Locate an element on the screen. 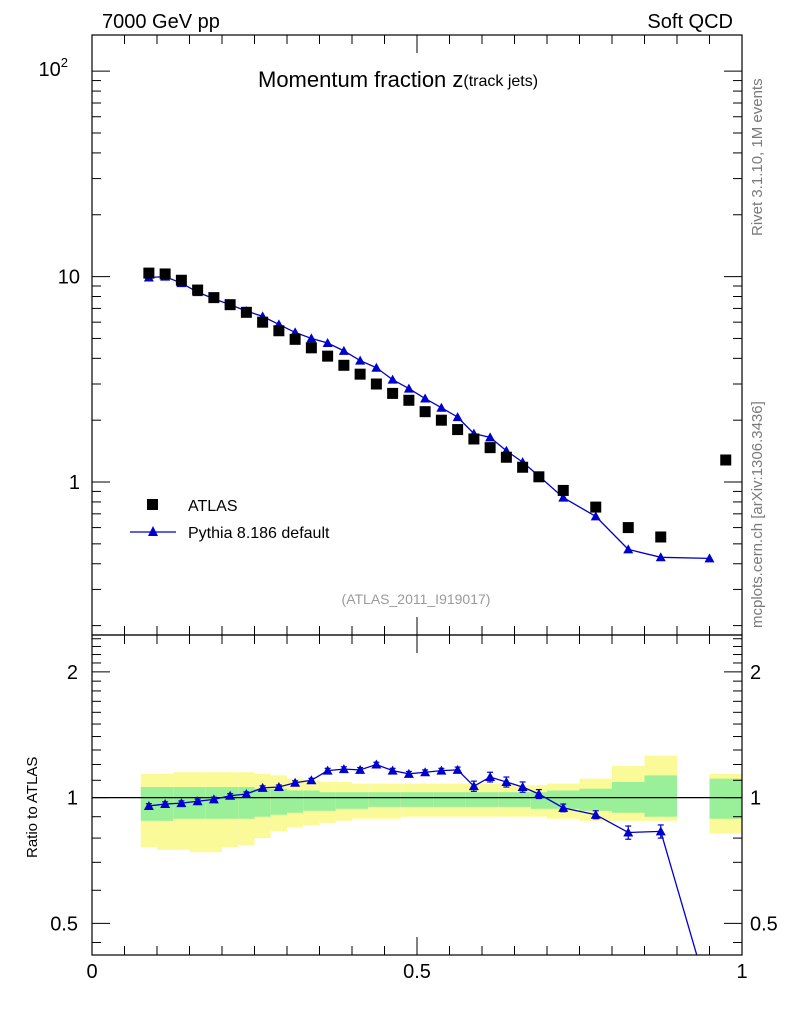 The image size is (786, 1024). legend-data-label: ATLAS is located at coordinates (213, 506).